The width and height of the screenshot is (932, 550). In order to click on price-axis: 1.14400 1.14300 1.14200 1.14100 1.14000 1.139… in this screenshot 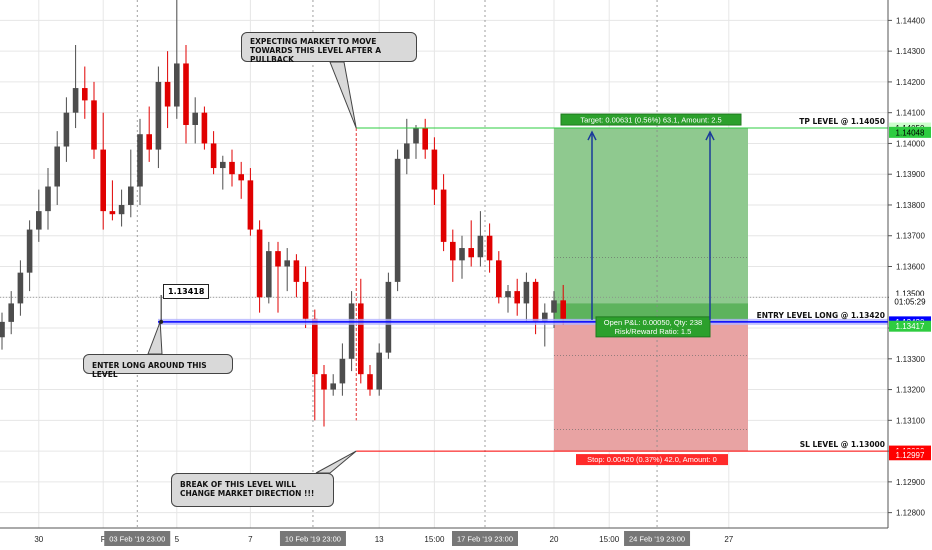, I will do `click(909, 267)`.